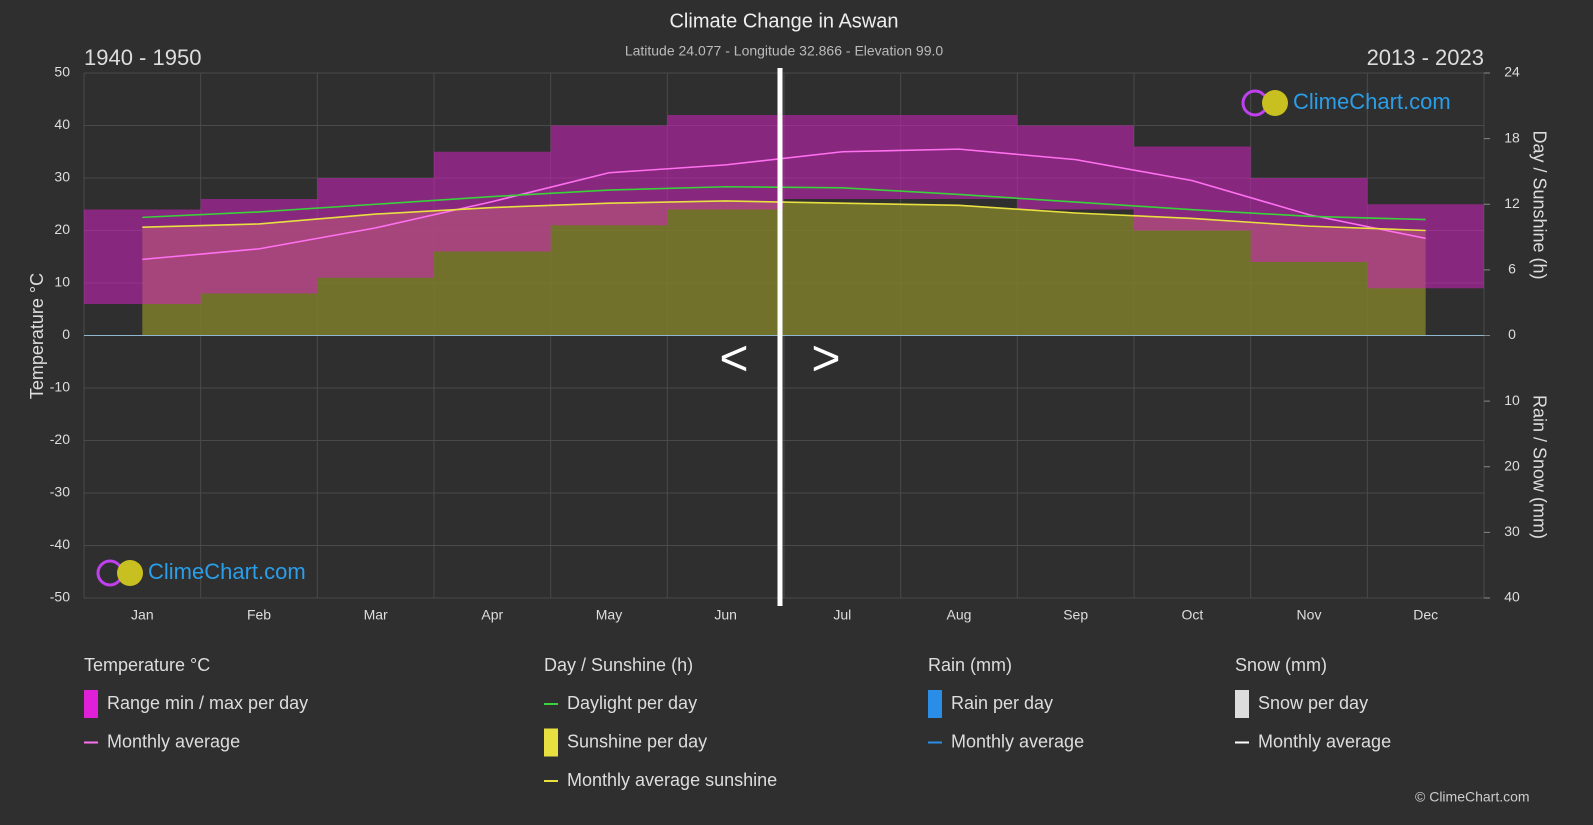 Image resolution: width=1593 pixels, height=825 pixels. I want to click on y2-axis-label: Day / Sunshine (h), so click(1539, 204).